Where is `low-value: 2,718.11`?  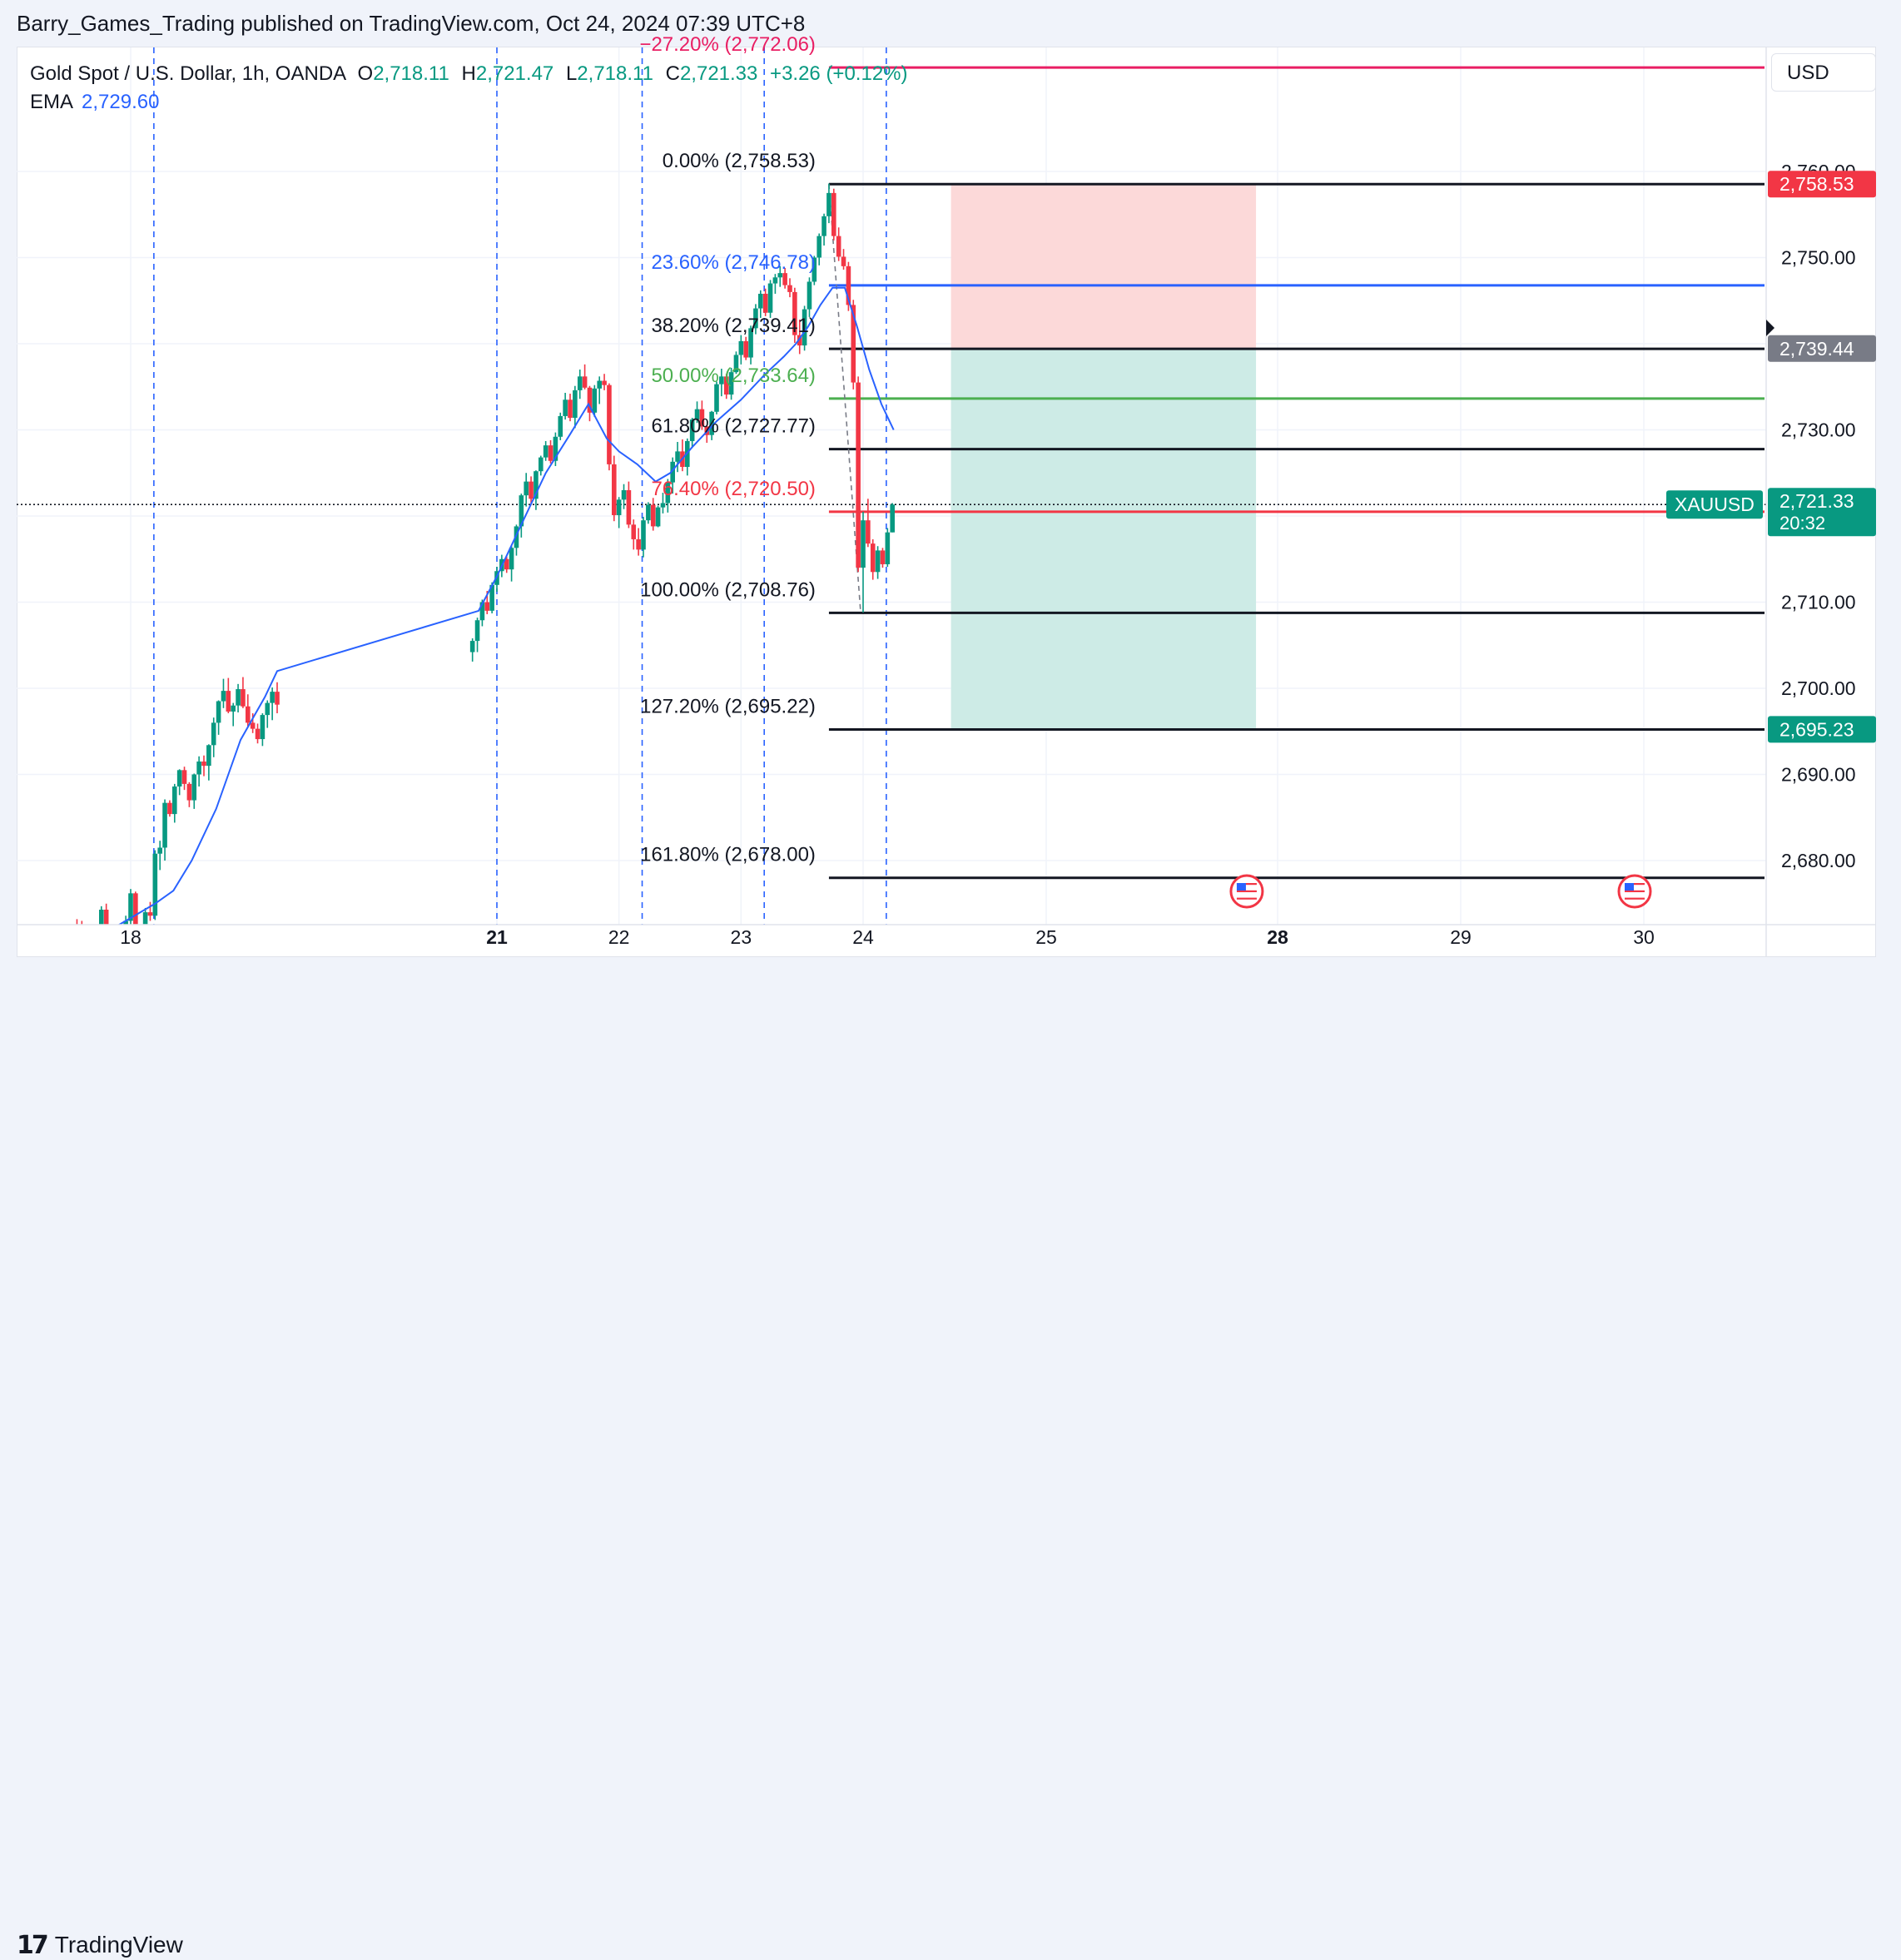
low-value: 2,718.11 is located at coordinates (615, 73).